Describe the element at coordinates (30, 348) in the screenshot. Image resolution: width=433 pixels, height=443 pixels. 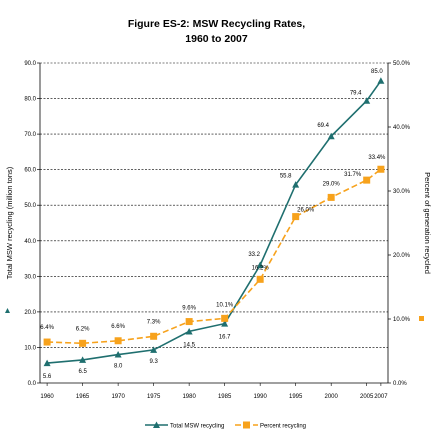
I see `y-tick-label: 10.0` at that location.